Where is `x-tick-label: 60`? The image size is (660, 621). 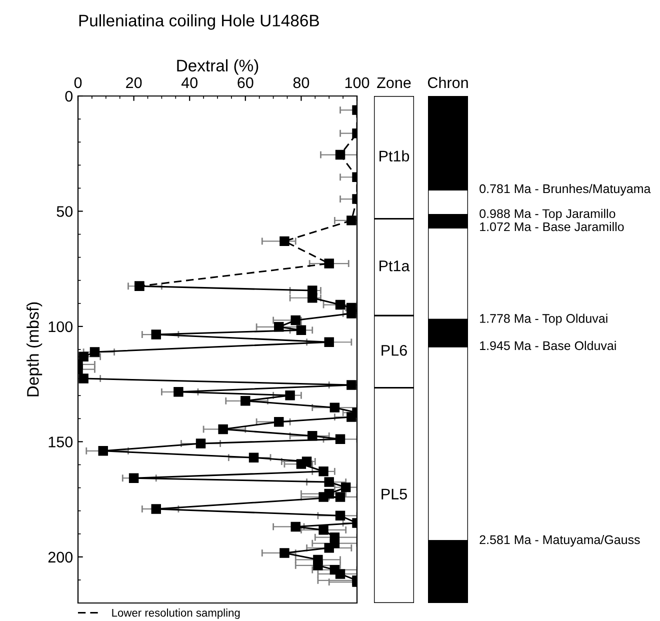 x-tick-label: 60 is located at coordinates (246, 82).